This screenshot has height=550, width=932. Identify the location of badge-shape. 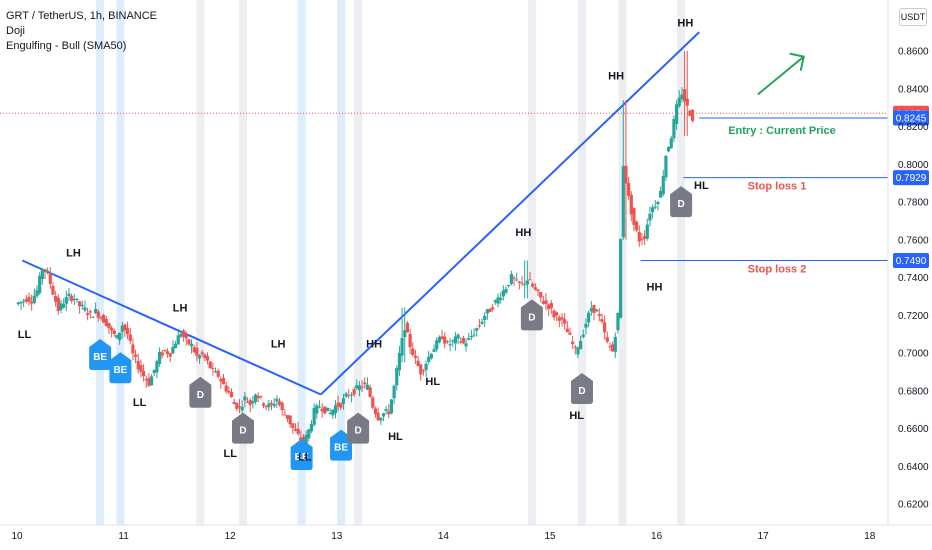
(341, 445).